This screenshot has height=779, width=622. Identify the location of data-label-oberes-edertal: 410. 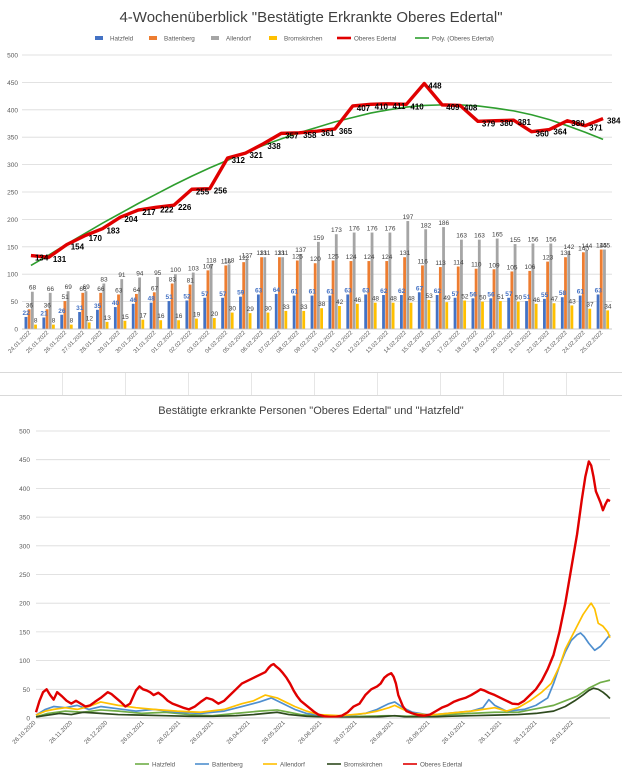
(382, 106).